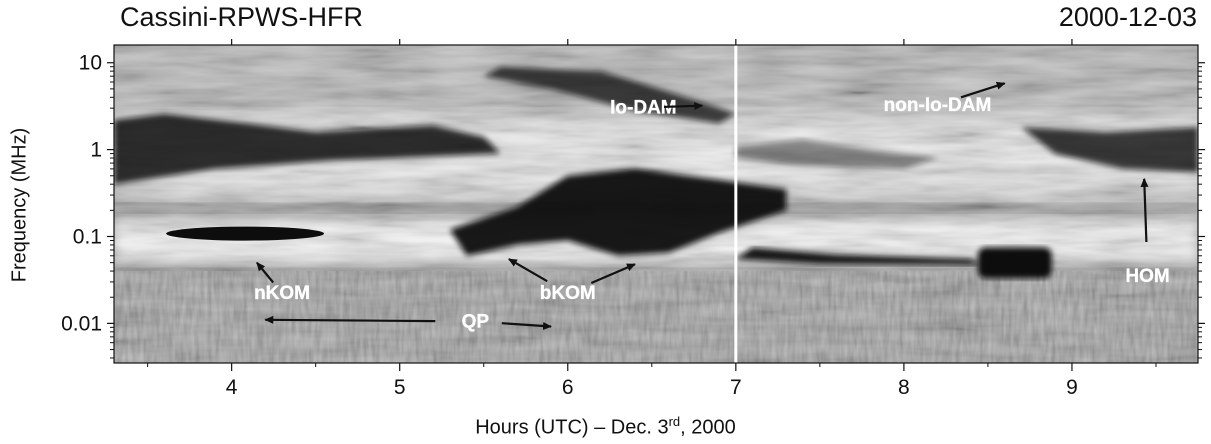 The height and width of the screenshot is (444, 1211). Describe the element at coordinates (1109, 150) in the screenshot. I see `hom-dark-right` at that location.